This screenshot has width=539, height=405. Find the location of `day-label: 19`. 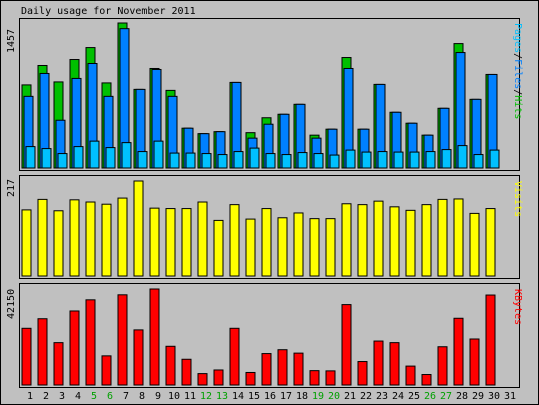

day-label: 19 is located at coordinates (318, 396).